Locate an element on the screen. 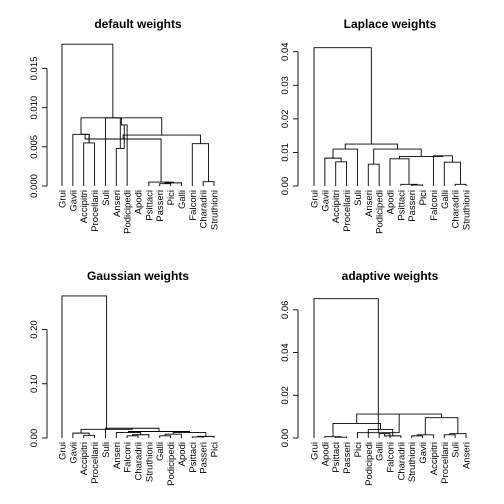 This screenshot has height=504, width=504. y-tick-label: 0.005 is located at coordinates (34, 147).